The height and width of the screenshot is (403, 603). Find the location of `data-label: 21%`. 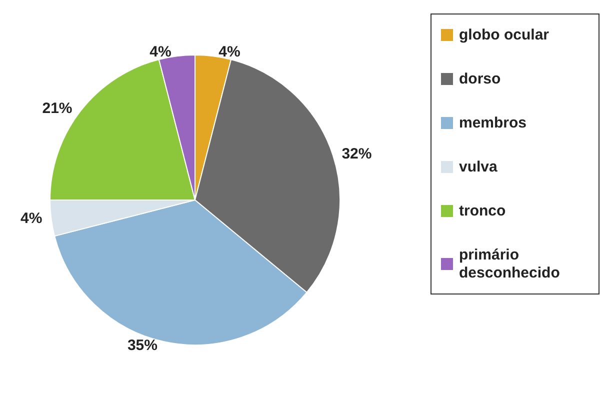

data-label: 21% is located at coordinates (57, 109).